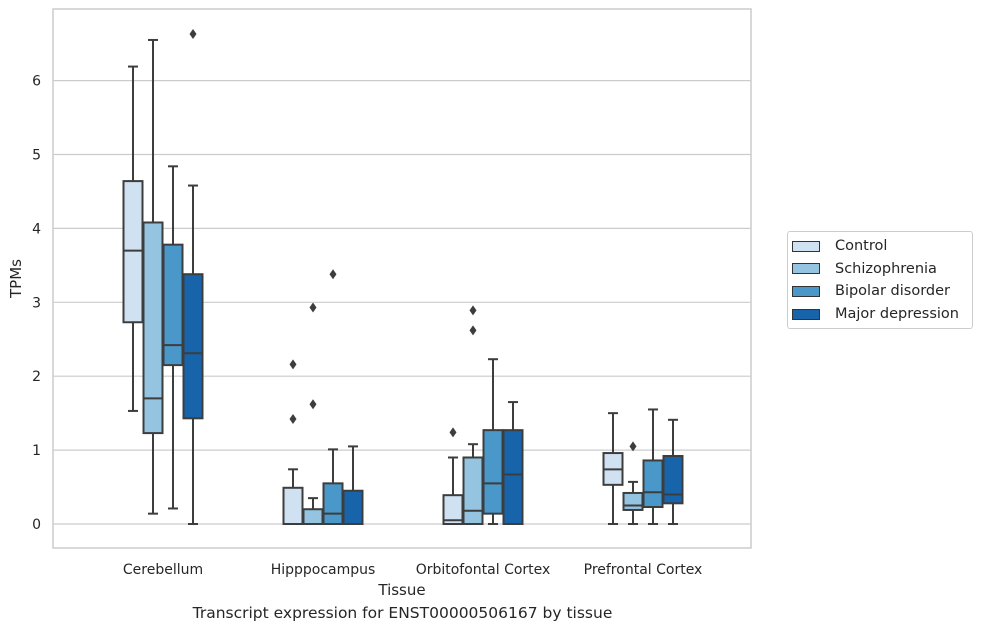 The image size is (983, 634). What do you see at coordinates (163, 570) in the screenshot?
I see `x-tick-label: Cerebellum` at bounding box center [163, 570].